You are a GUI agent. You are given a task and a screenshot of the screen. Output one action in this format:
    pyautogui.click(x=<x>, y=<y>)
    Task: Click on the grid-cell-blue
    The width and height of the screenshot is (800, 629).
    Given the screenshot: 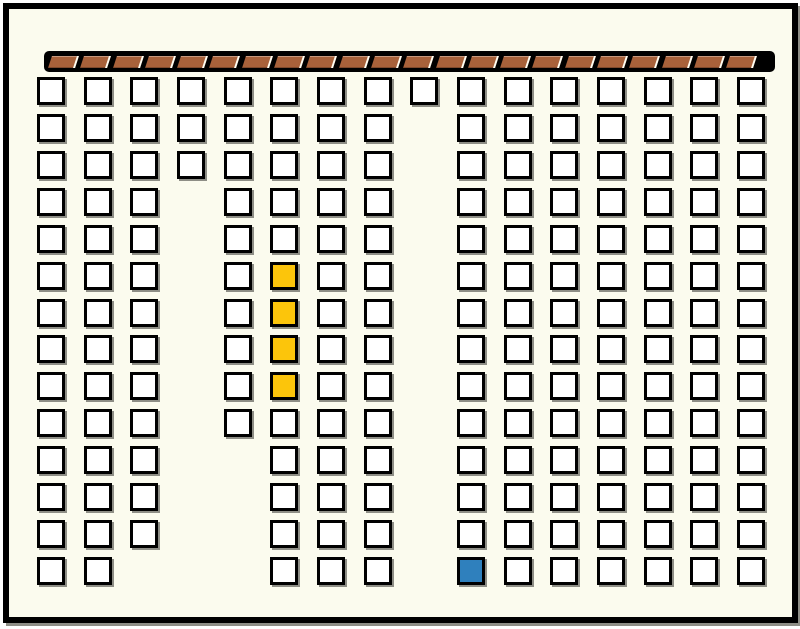 What is the action you would take?
    pyautogui.click(x=471, y=570)
    